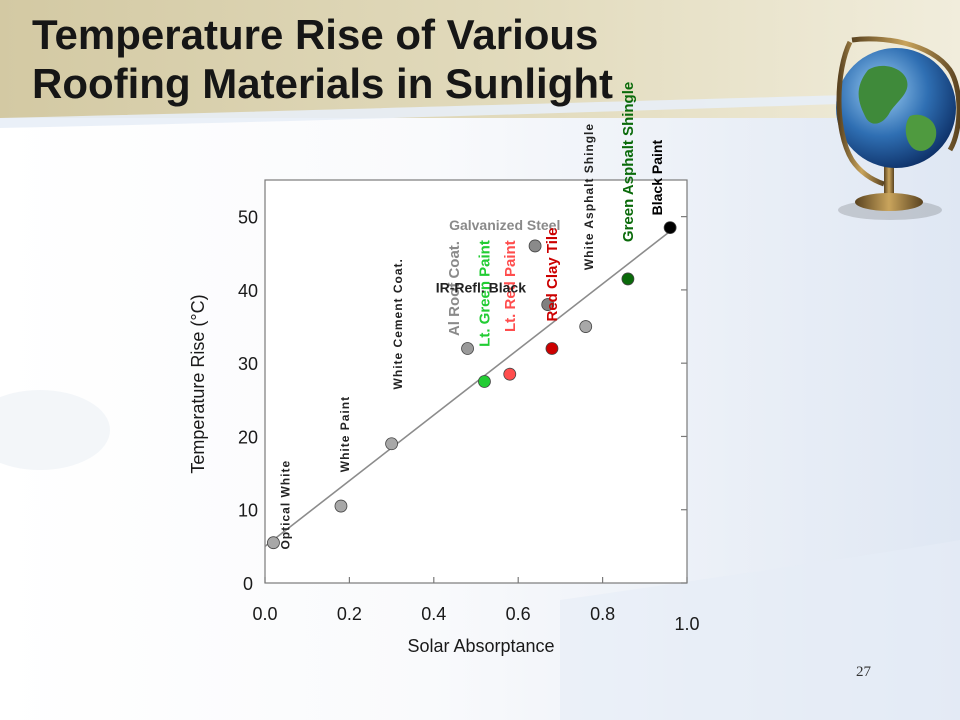 This screenshot has height=720, width=960. I want to click on point-label: Galvanized Steel, so click(504, 225).